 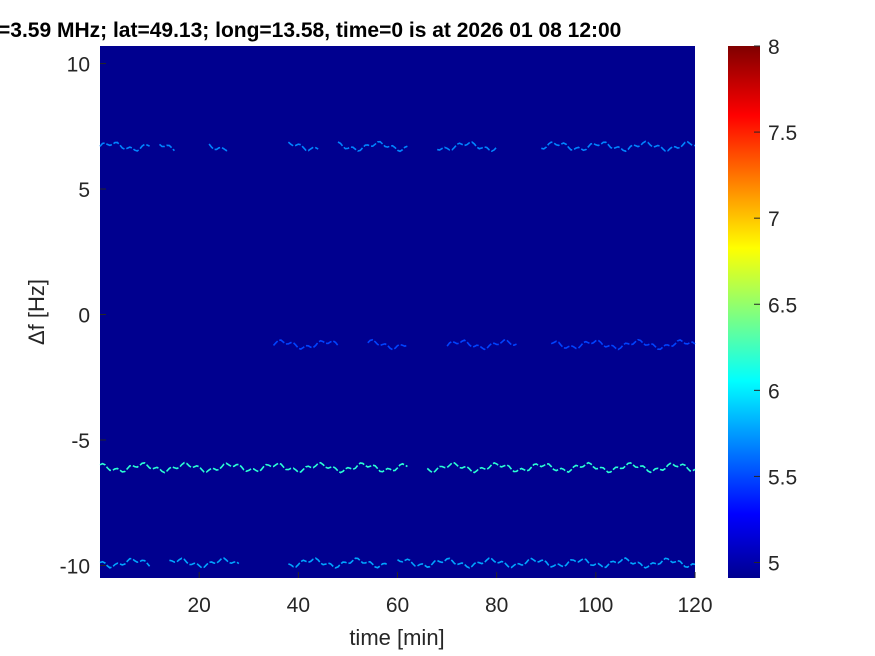 What do you see at coordinates (782, 305) in the screenshot?
I see `colorbar-tick-label: 6.5` at bounding box center [782, 305].